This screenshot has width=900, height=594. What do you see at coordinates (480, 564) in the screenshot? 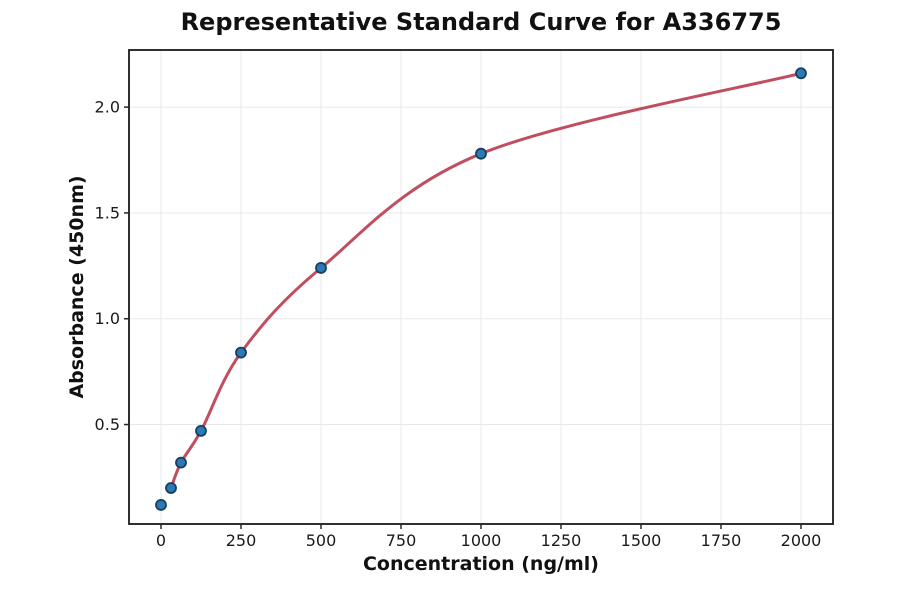
I see `x-axis-label: Concentration (ng/ml)` at bounding box center [480, 564].